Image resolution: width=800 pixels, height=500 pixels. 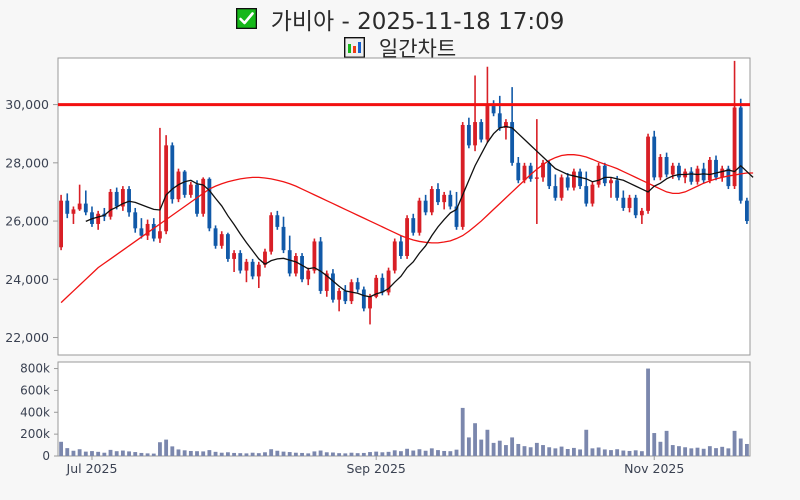 What do you see at coordinates (92, 468) in the screenshot?
I see `x-tick-label: Jul 2025` at bounding box center [92, 468].